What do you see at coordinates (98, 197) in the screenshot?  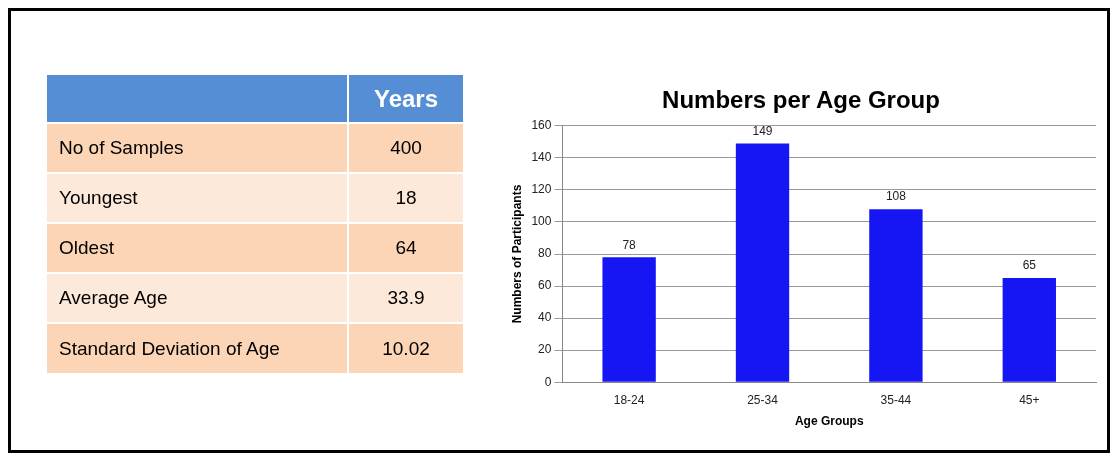 I see `category-label: Youngest` at bounding box center [98, 197].